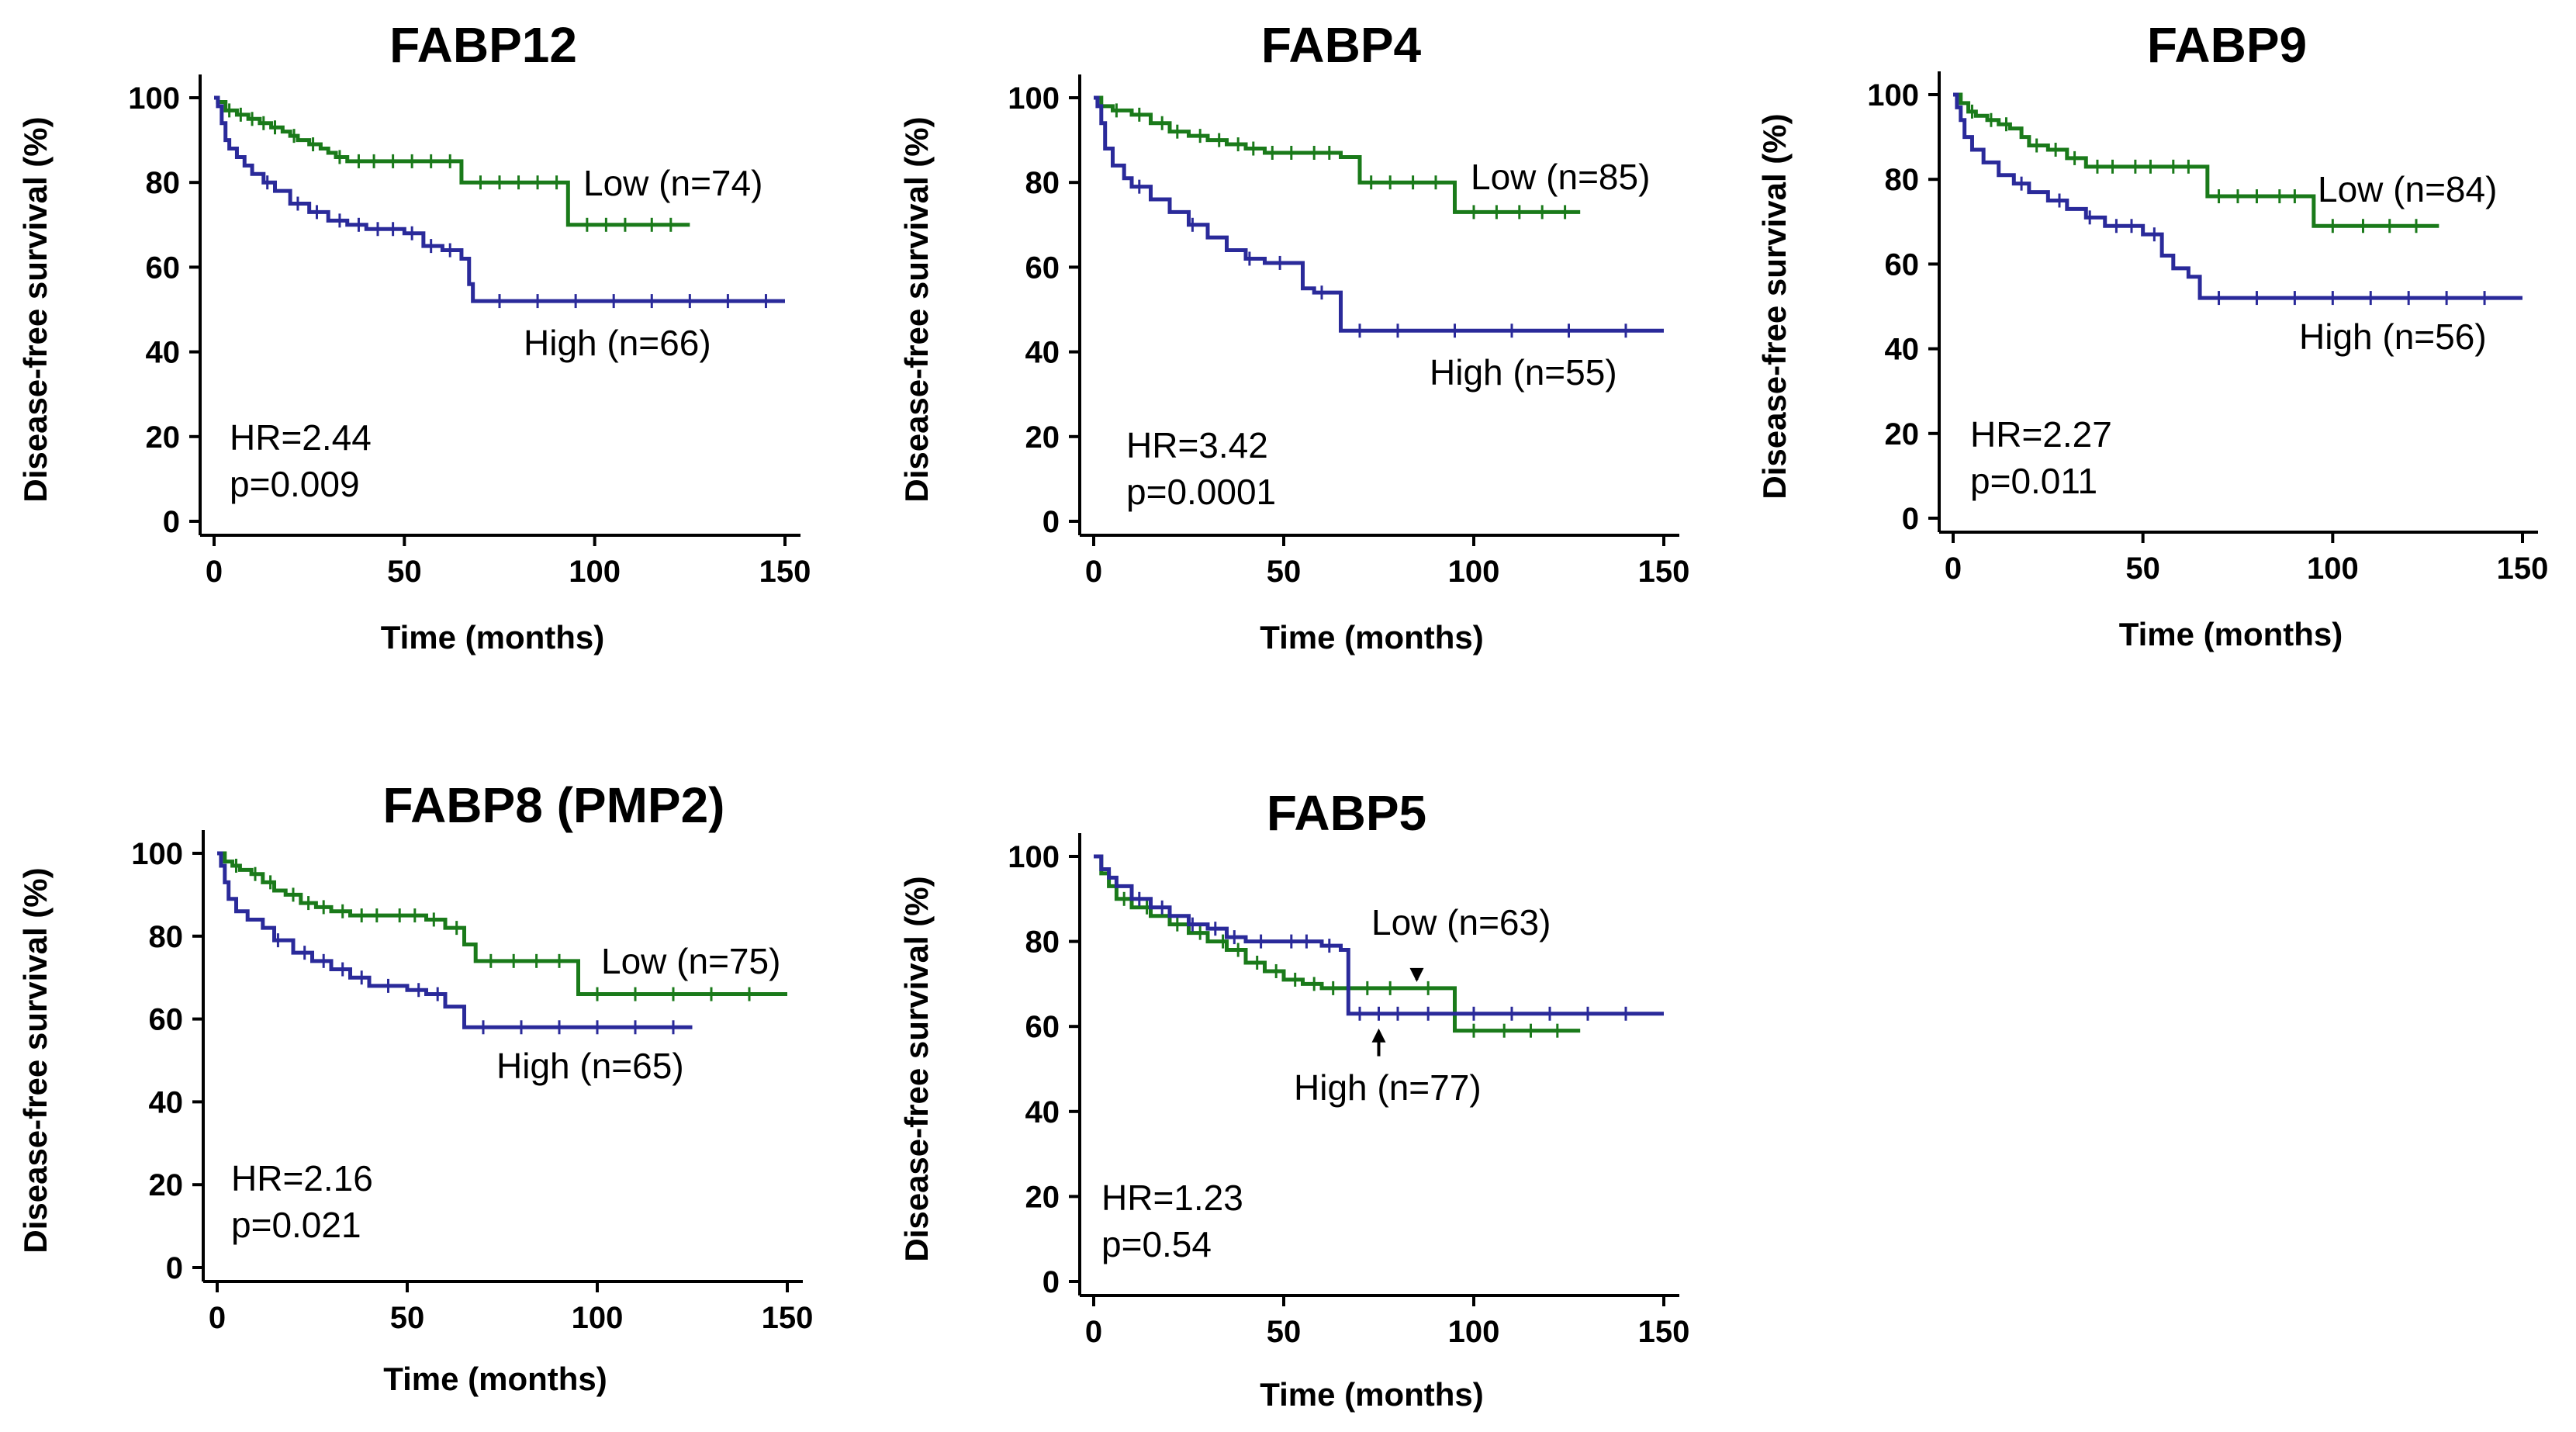  Describe the element at coordinates (554, 805) in the screenshot. I see `panel-title: FABP8 (PMP2)` at that location.